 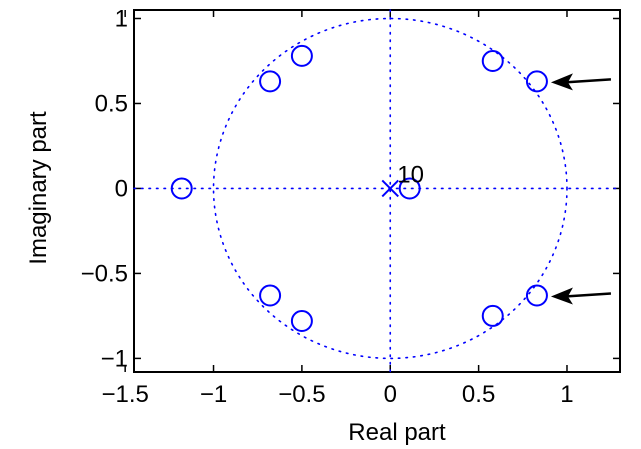 What do you see at coordinates (38, 188) in the screenshot?
I see `y-axis-label: Imaginary part` at bounding box center [38, 188].